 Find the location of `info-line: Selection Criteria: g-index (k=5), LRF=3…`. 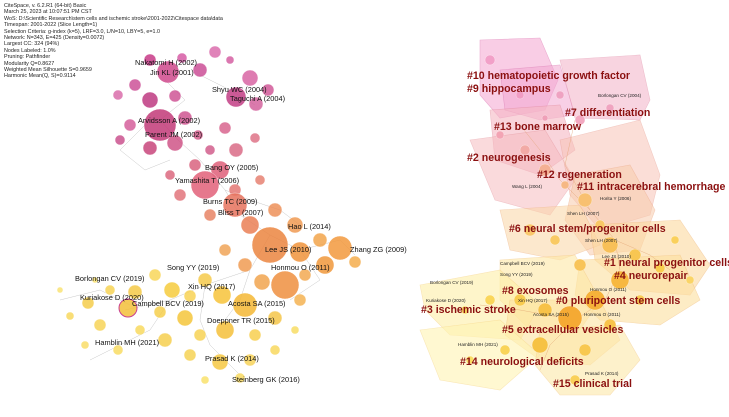

info-line: Selection Criteria: g-index (k=5), LRF=3… is located at coordinates (82, 31).